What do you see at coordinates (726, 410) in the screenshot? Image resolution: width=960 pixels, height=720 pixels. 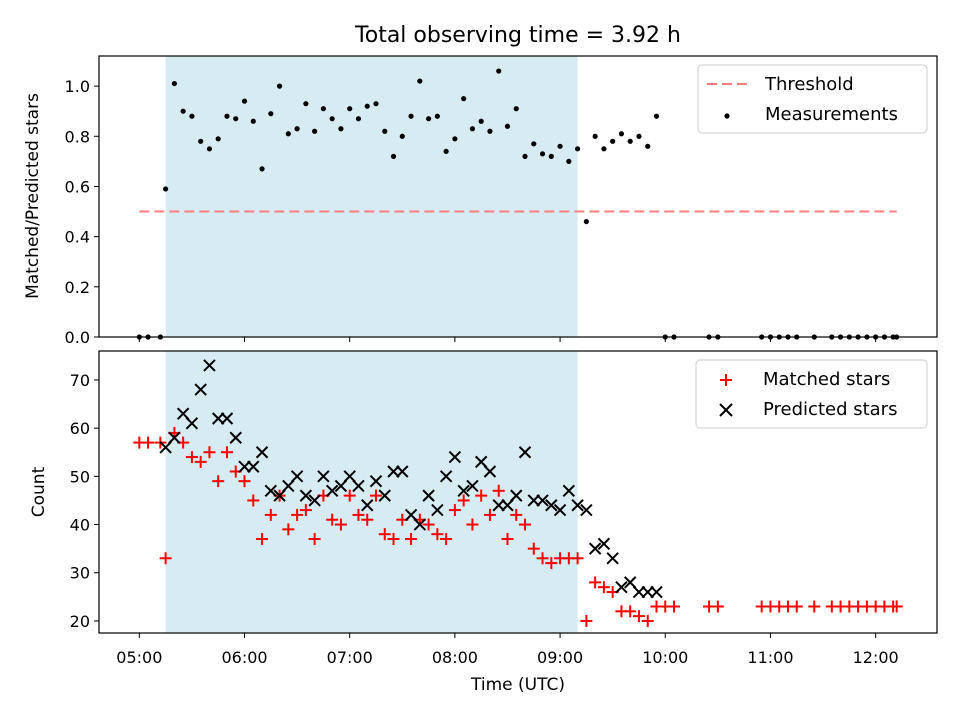 I see `legend-predicted-swatch` at bounding box center [726, 410].